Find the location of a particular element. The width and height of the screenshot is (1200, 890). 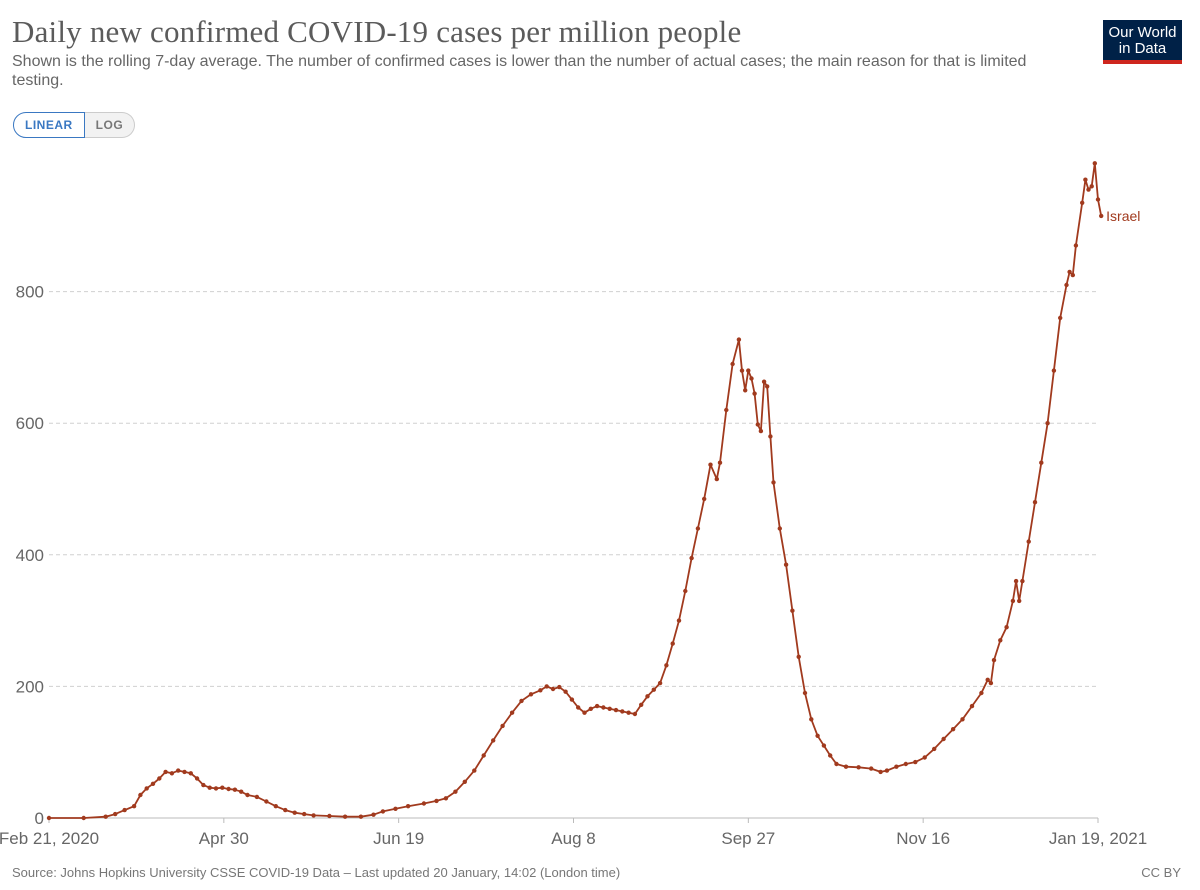

series-label: Israel is located at coordinates (1123, 216).